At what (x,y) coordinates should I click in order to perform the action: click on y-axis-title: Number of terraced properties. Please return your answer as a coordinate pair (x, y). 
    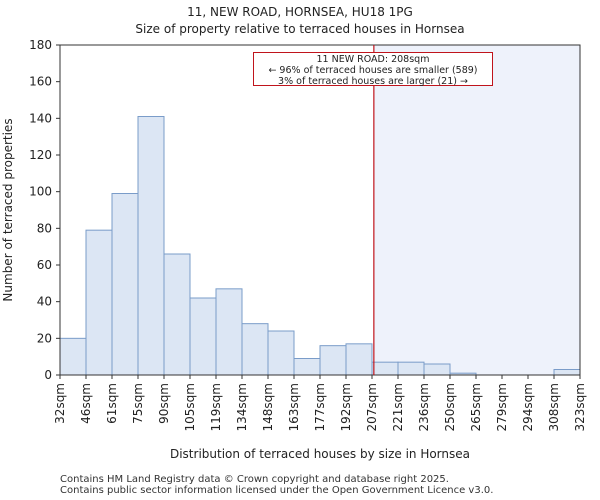
    Looking at the image, I should click on (8, 209).